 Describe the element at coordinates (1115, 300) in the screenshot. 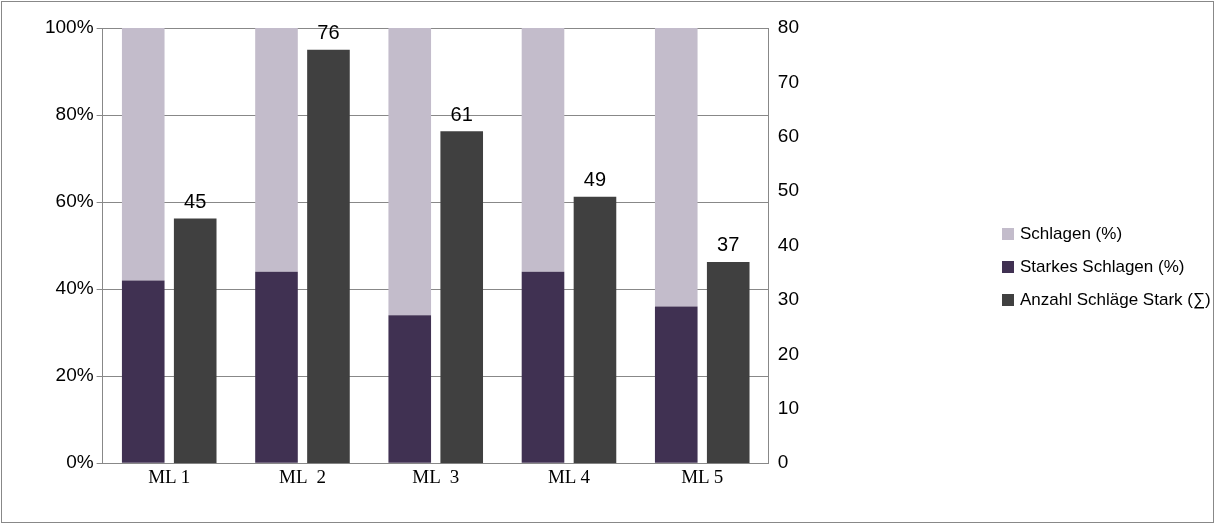

I see `legend-label: Anzahl Schläge Stark (∑)` at that location.